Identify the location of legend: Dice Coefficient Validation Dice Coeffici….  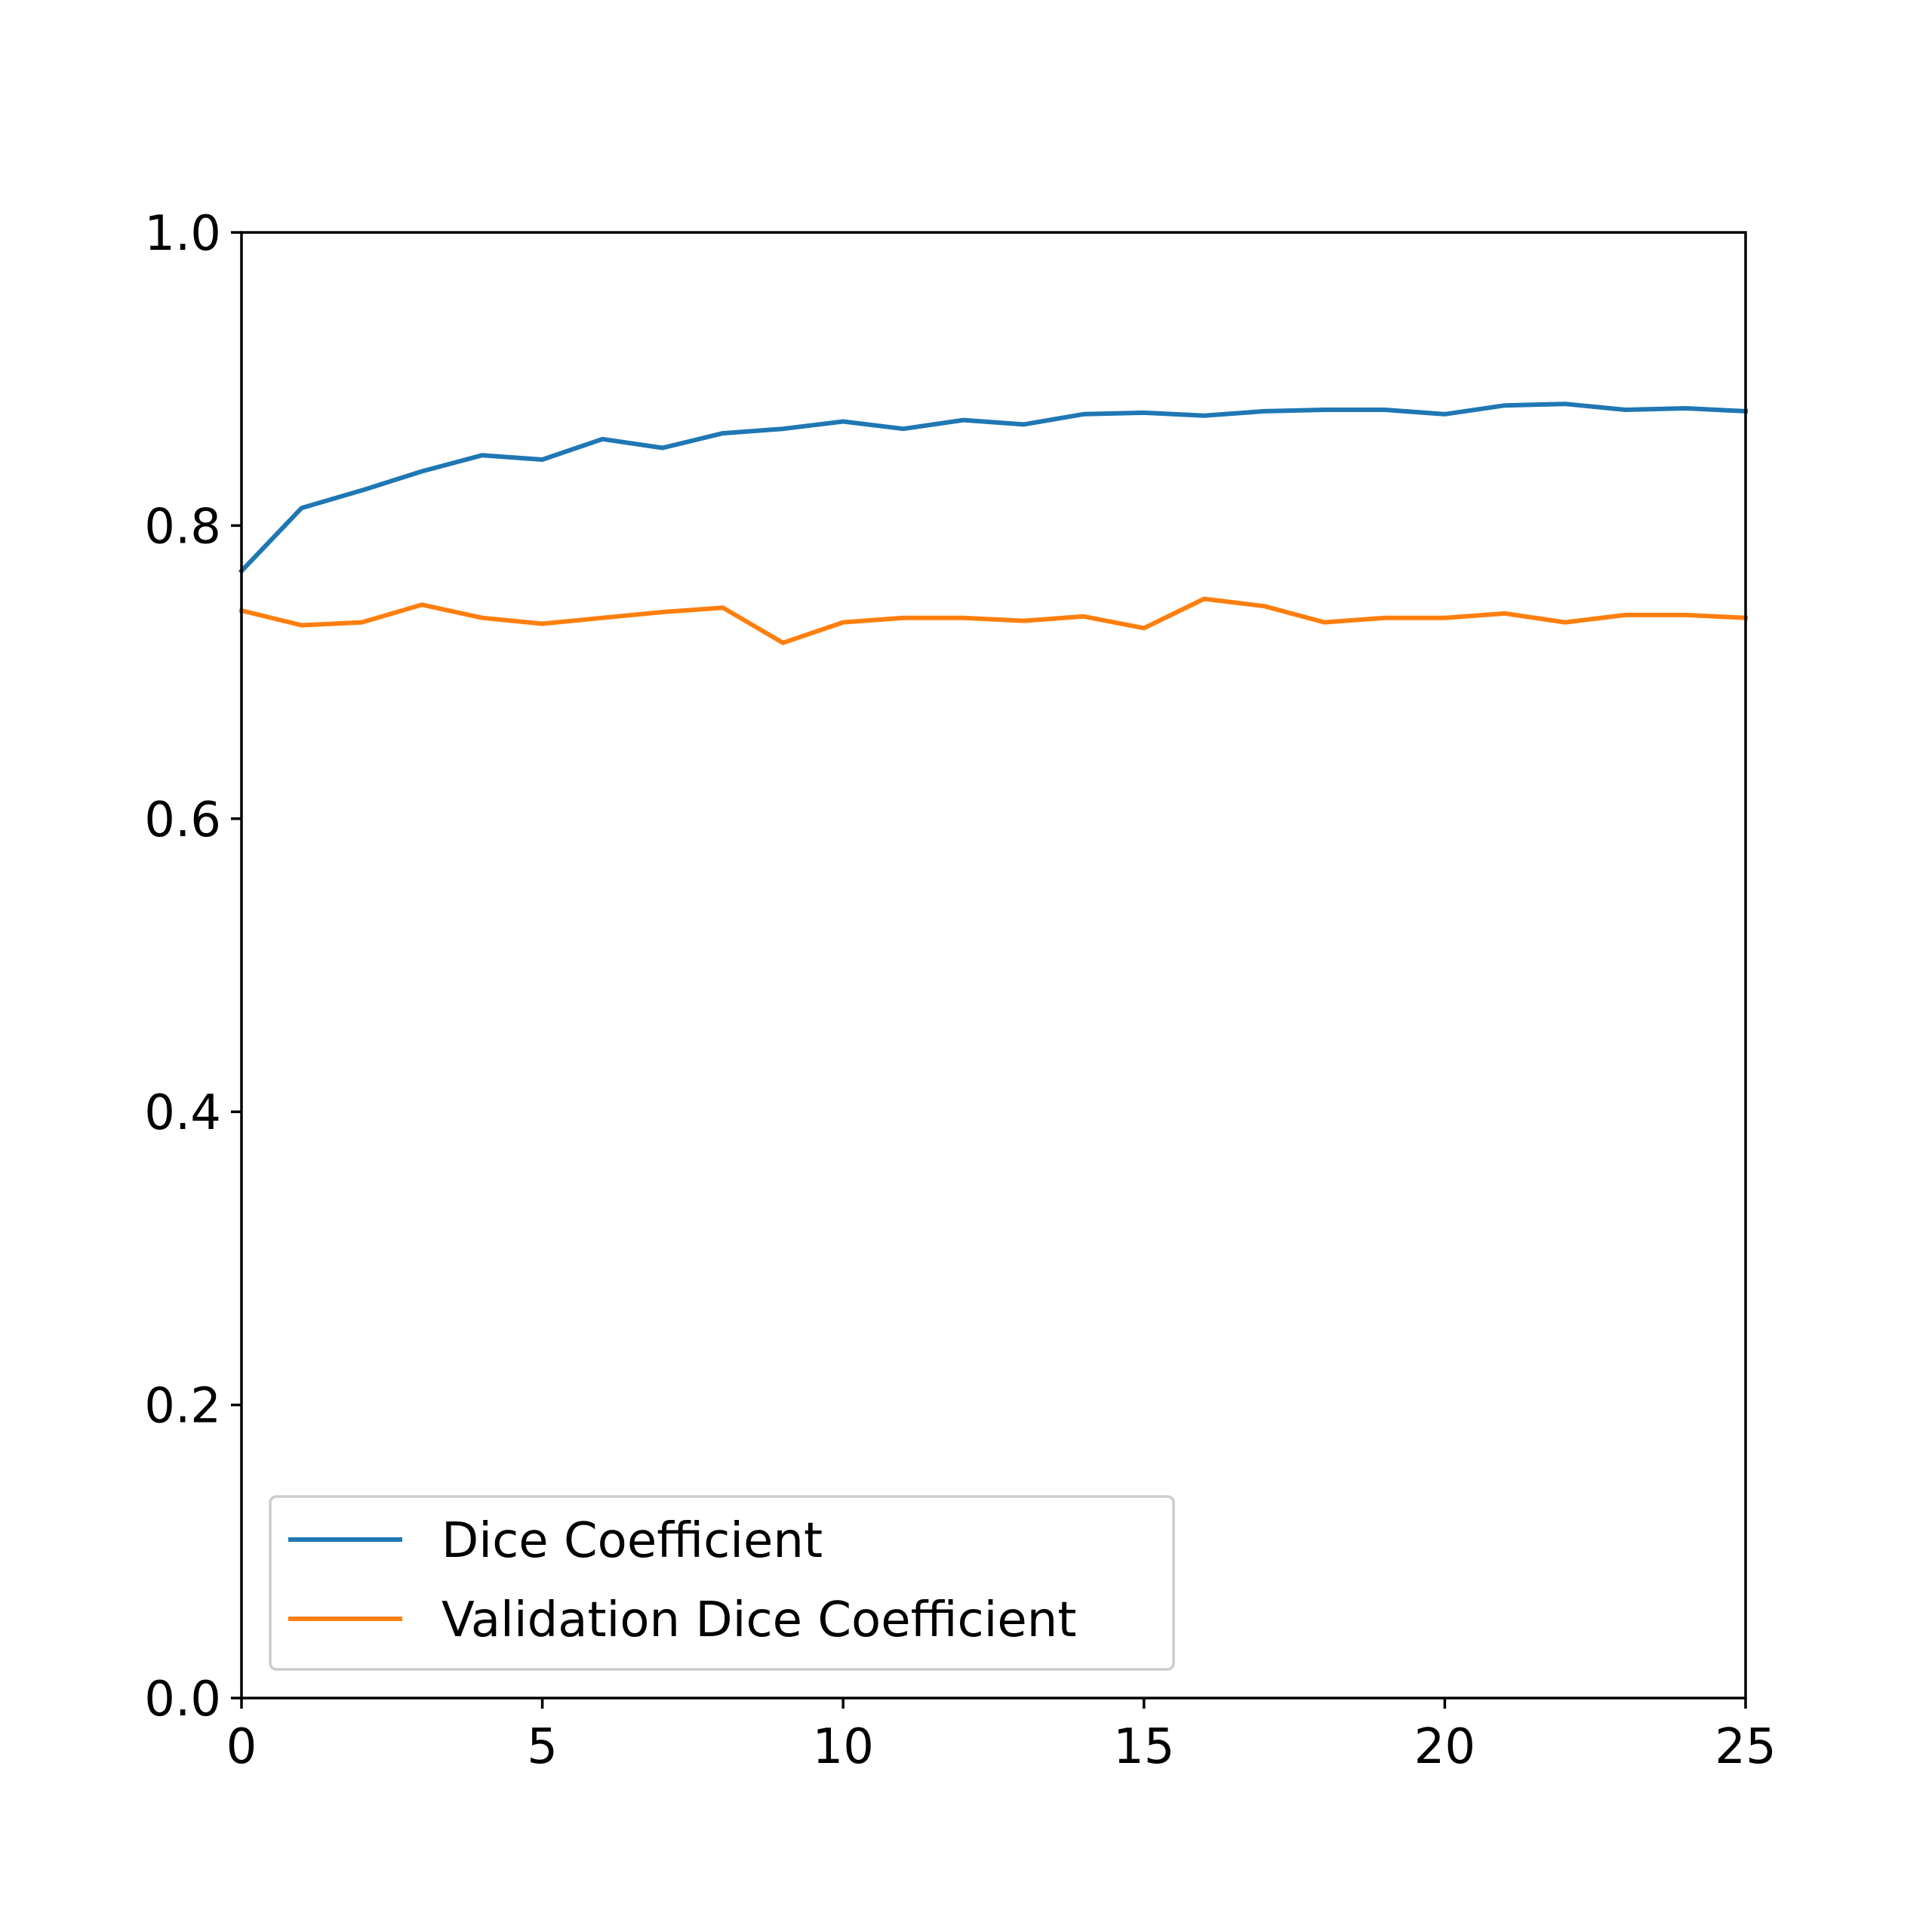
(722, 1583).